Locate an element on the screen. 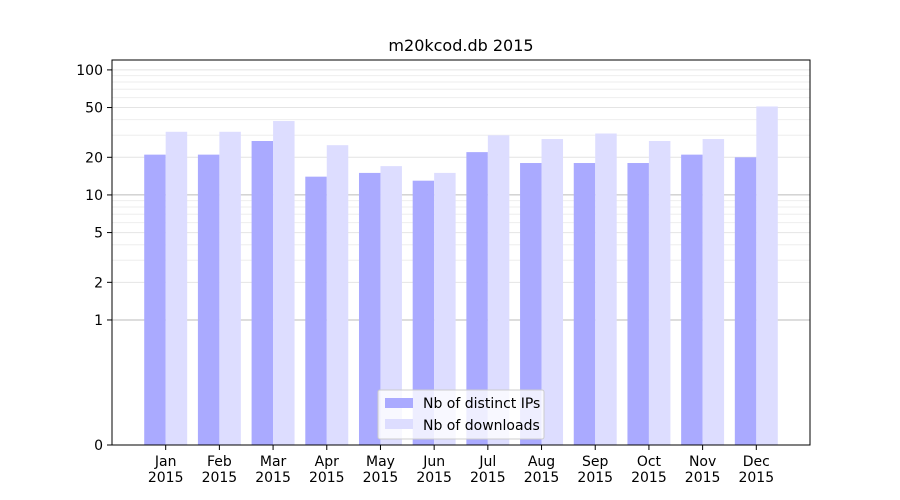 Image resolution: width=900 pixels, height=500 pixels. x-tick-label: Apr 2015 is located at coordinates (327, 470).